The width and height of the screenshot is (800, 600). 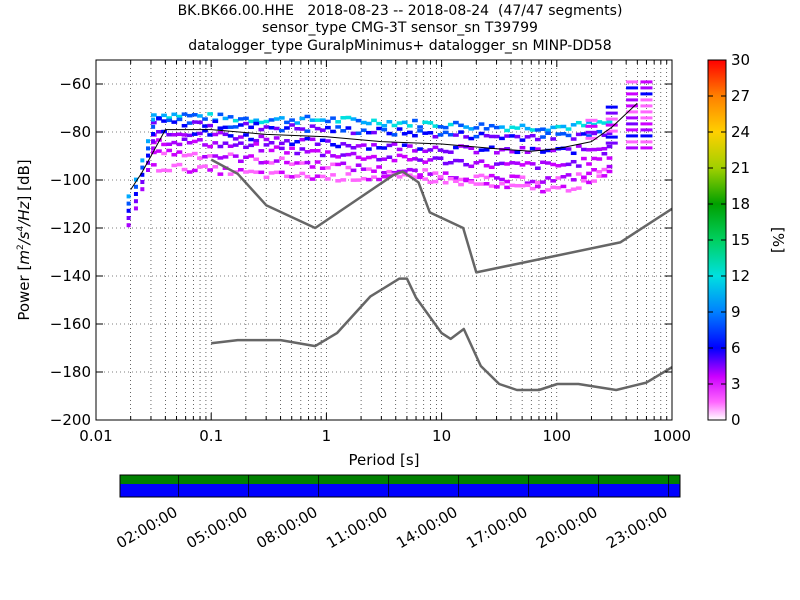 What do you see at coordinates (400, 490) in the screenshot?
I see `coverage-bar-bottom` at bounding box center [400, 490].